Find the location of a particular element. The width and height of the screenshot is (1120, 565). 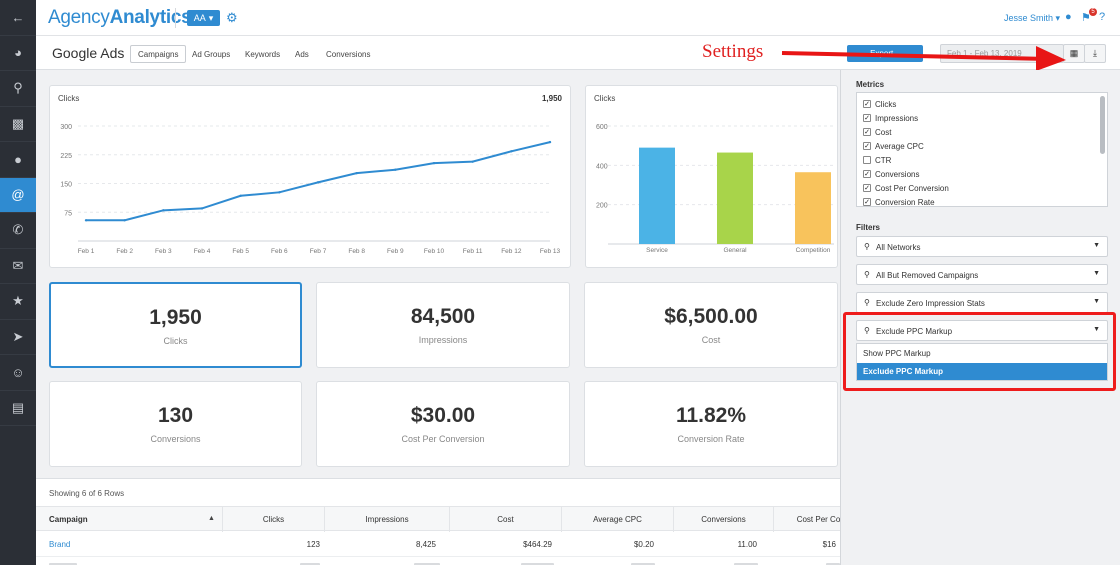

tab-ads: Ads is located at coordinates (302, 54).